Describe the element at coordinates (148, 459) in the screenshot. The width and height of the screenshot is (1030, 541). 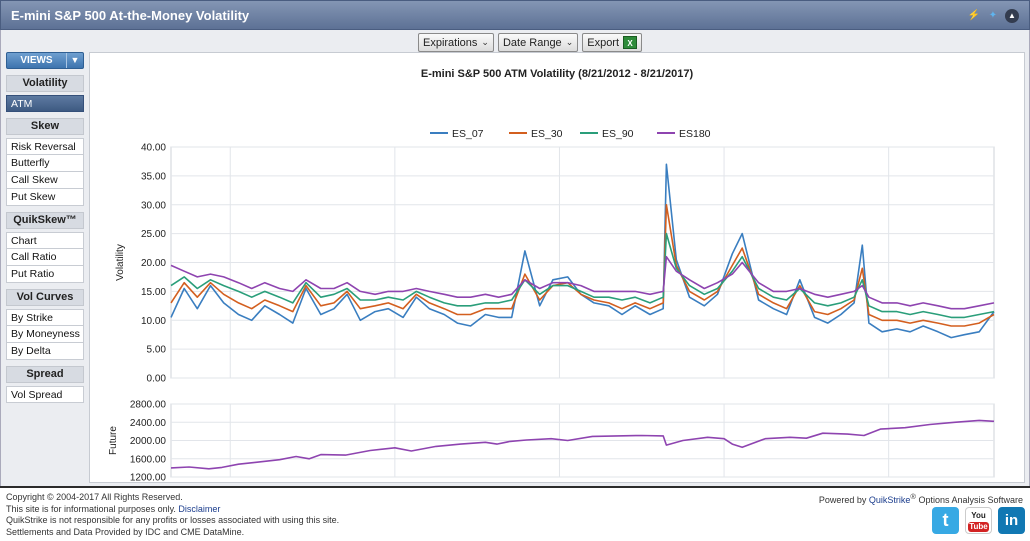
I see `y-tick-label: 1600.00` at that location.